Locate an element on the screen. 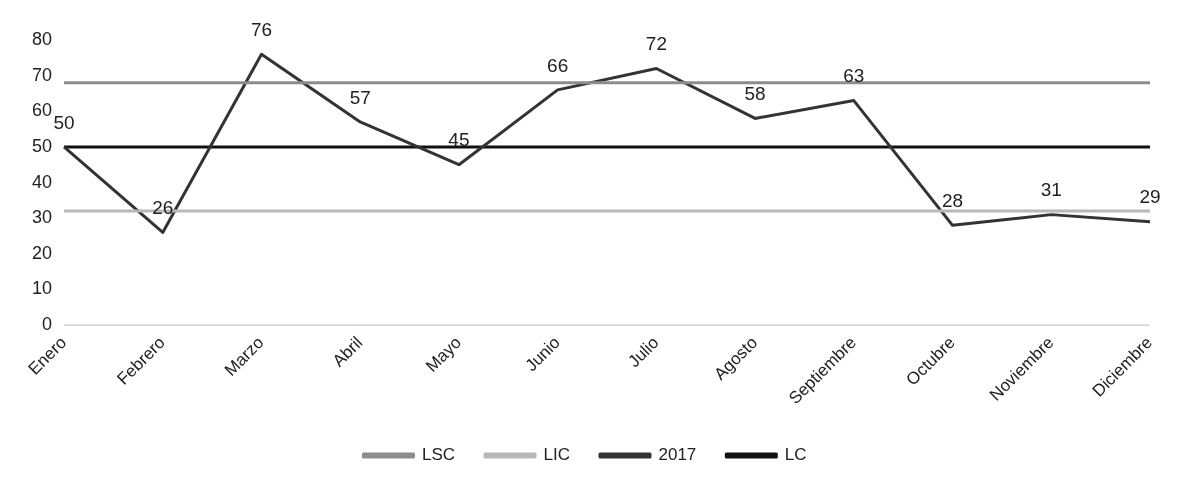 The height and width of the screenshot is (484, 1180). data-label: 66 is located at coordinates (558, 65).